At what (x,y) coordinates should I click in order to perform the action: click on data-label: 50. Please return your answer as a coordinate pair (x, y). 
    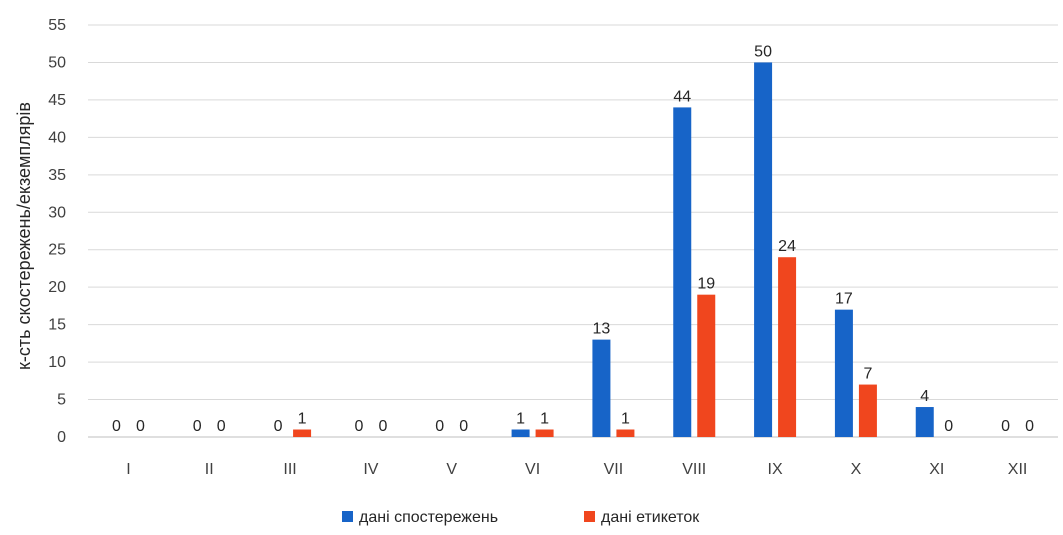
    Looking at the image, I should click on (763, 51).